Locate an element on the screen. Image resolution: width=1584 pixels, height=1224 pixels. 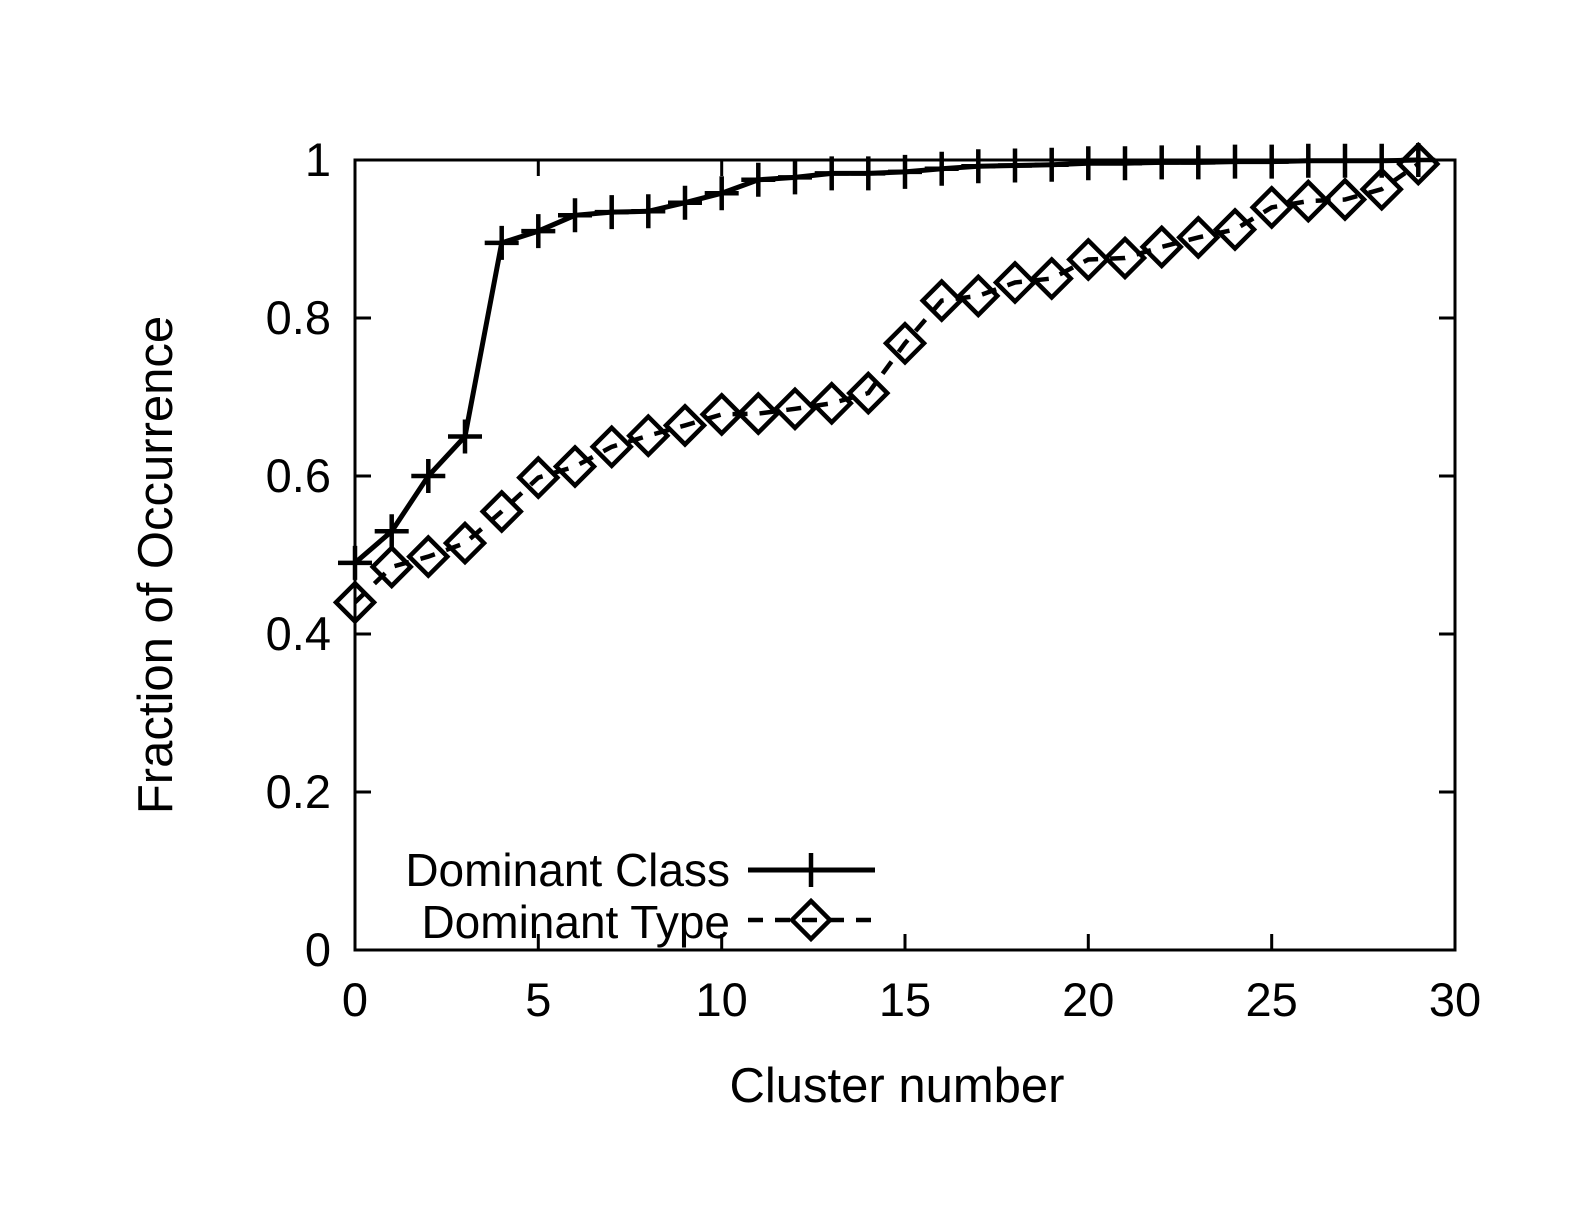
y-tick-label: 0.8 is located at coordinates (298, 317).